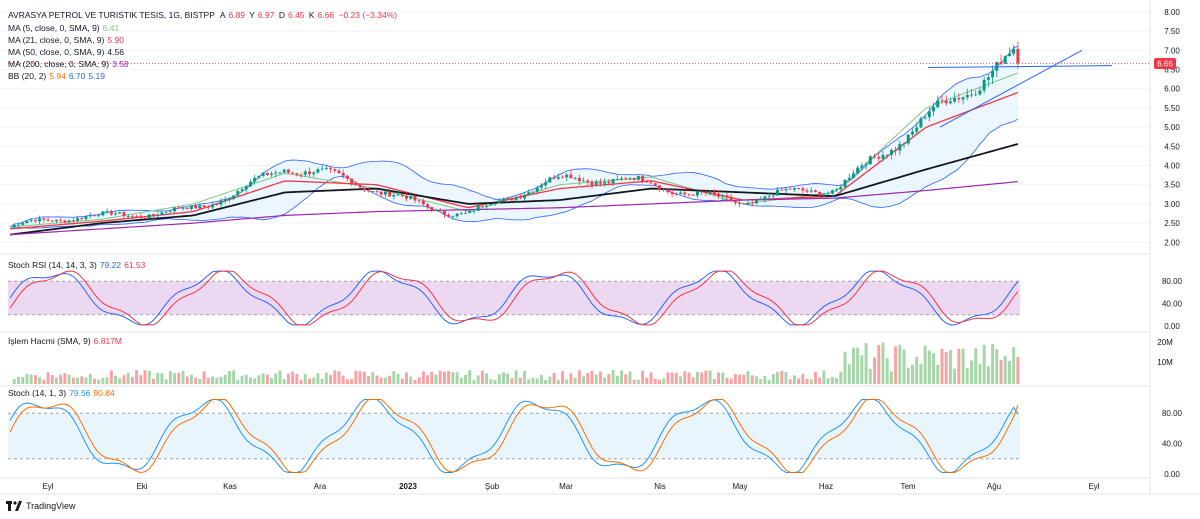  I want to click on bb-label: BB (20, 2), so click(27, 76).